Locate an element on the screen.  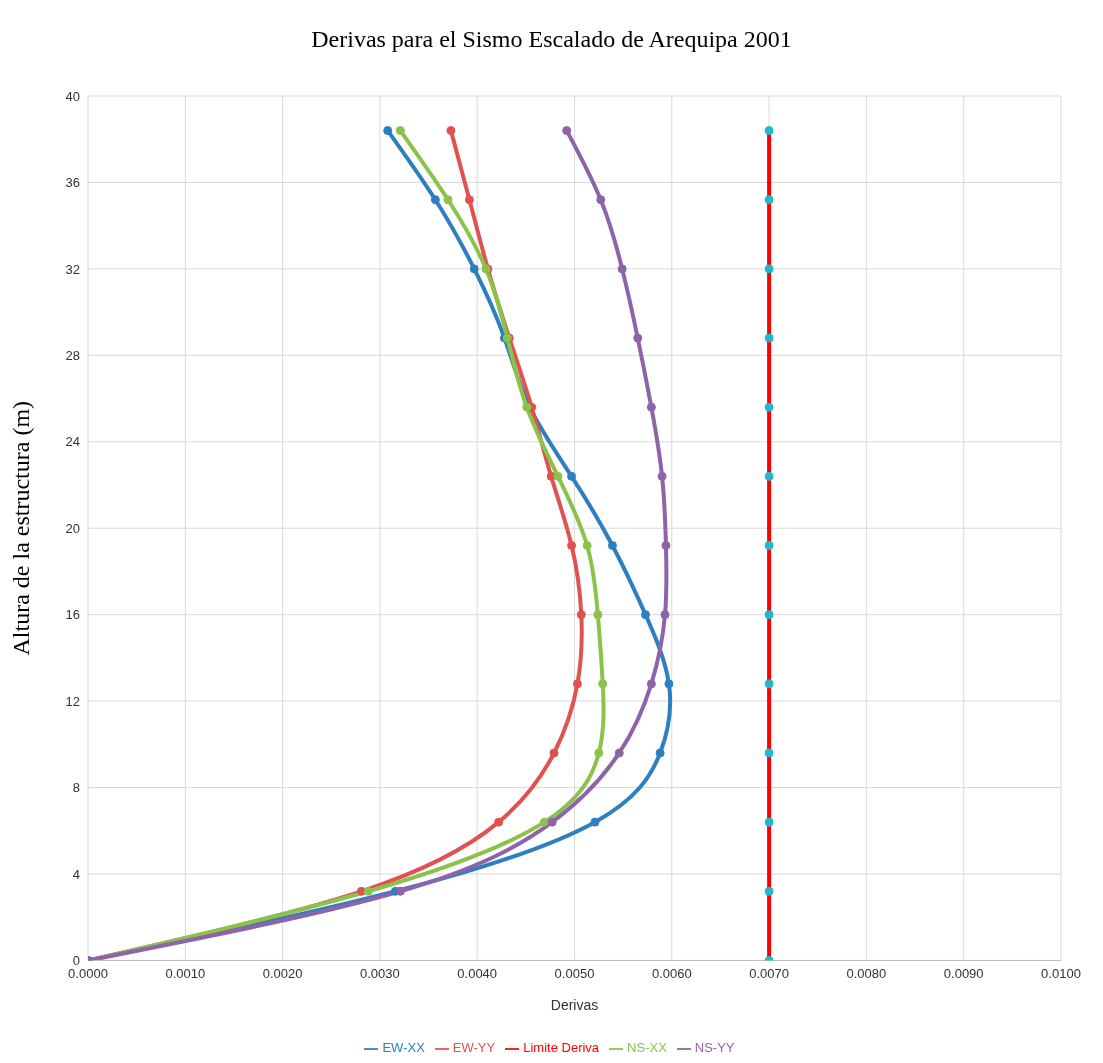
y-tick-label: 40 is located at coordinates (72, 96).